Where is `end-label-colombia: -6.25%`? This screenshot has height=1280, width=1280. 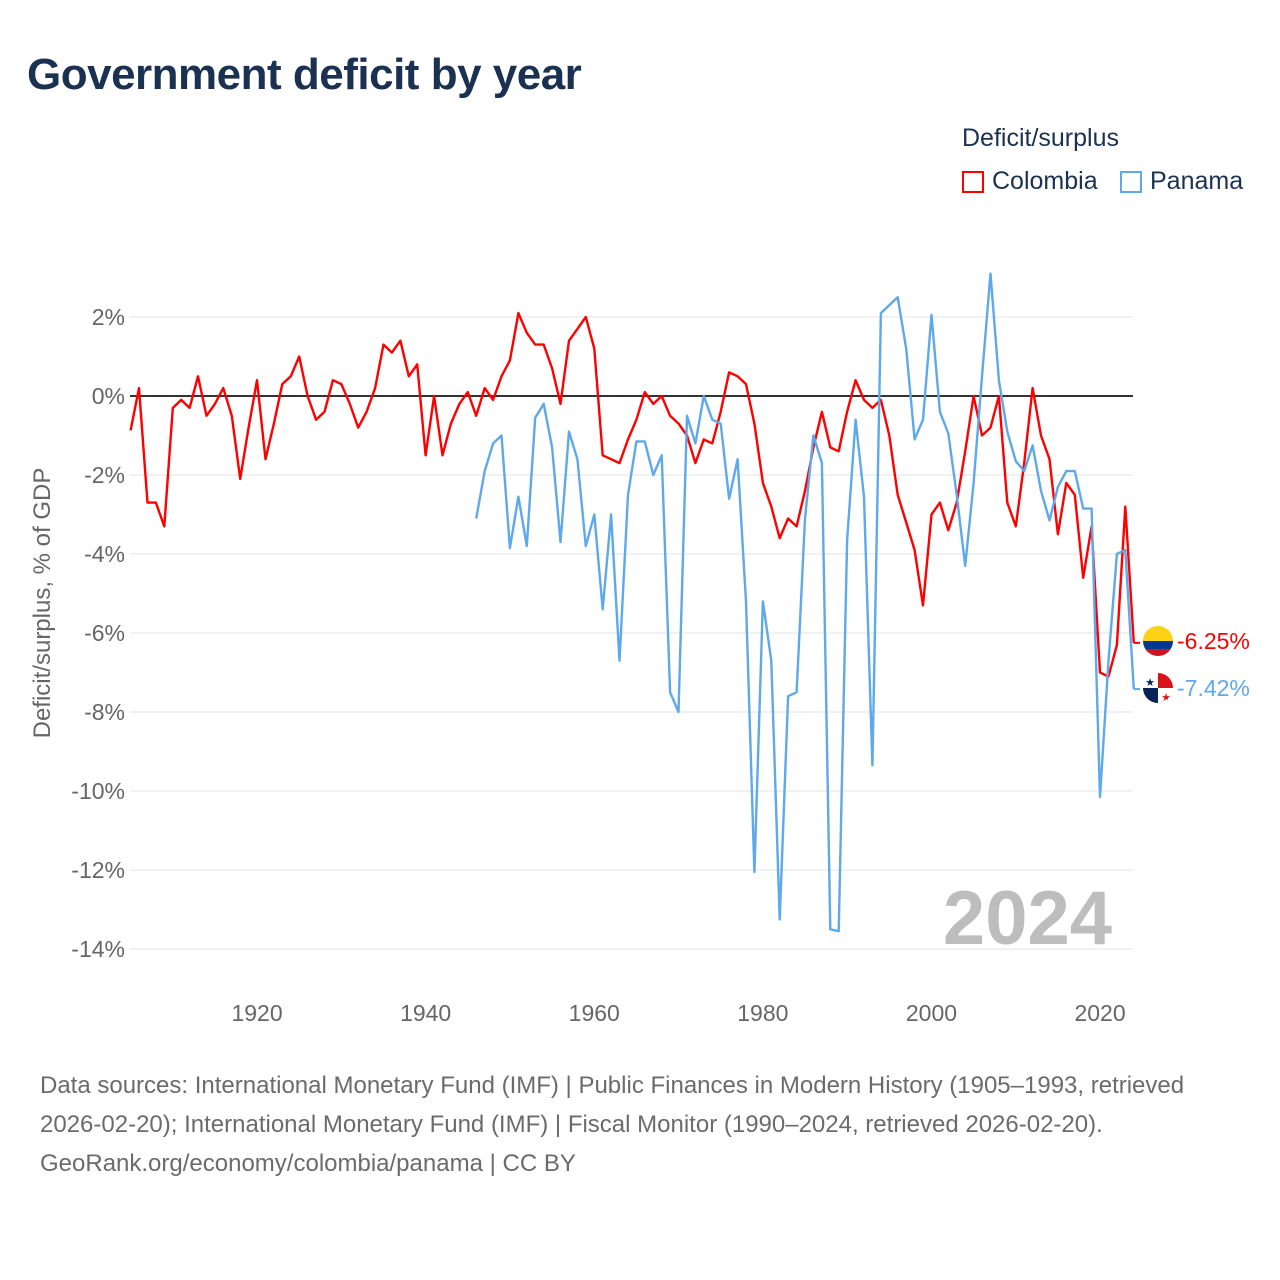
end-label-colombia: -6.25% is located at coordinates (1213, 641).